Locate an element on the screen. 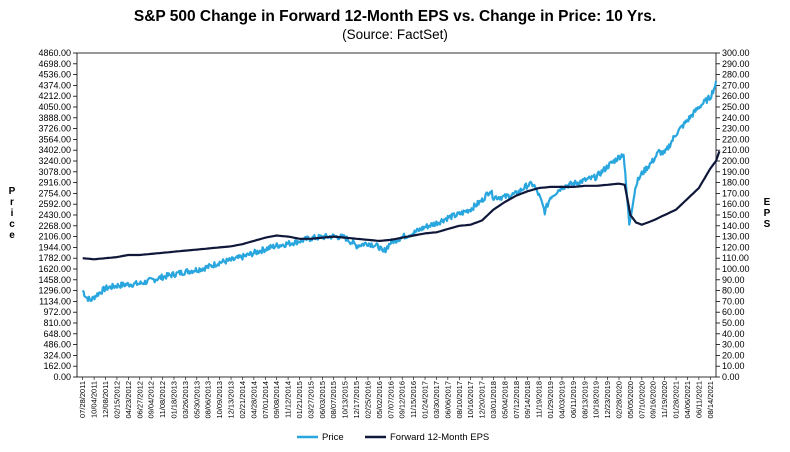  y-right-tick-label: 210.00 is located at coordinates (736, 150).